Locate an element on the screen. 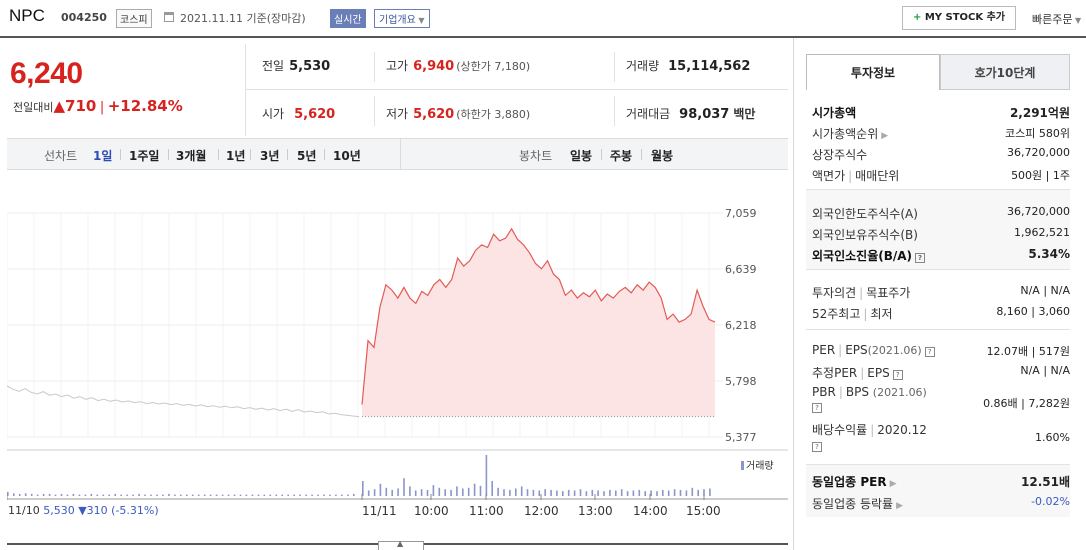 The image size is (1086, 550). per-label-wrap: PER | EPS(2021.06)? is located at coordinates (873, 350).